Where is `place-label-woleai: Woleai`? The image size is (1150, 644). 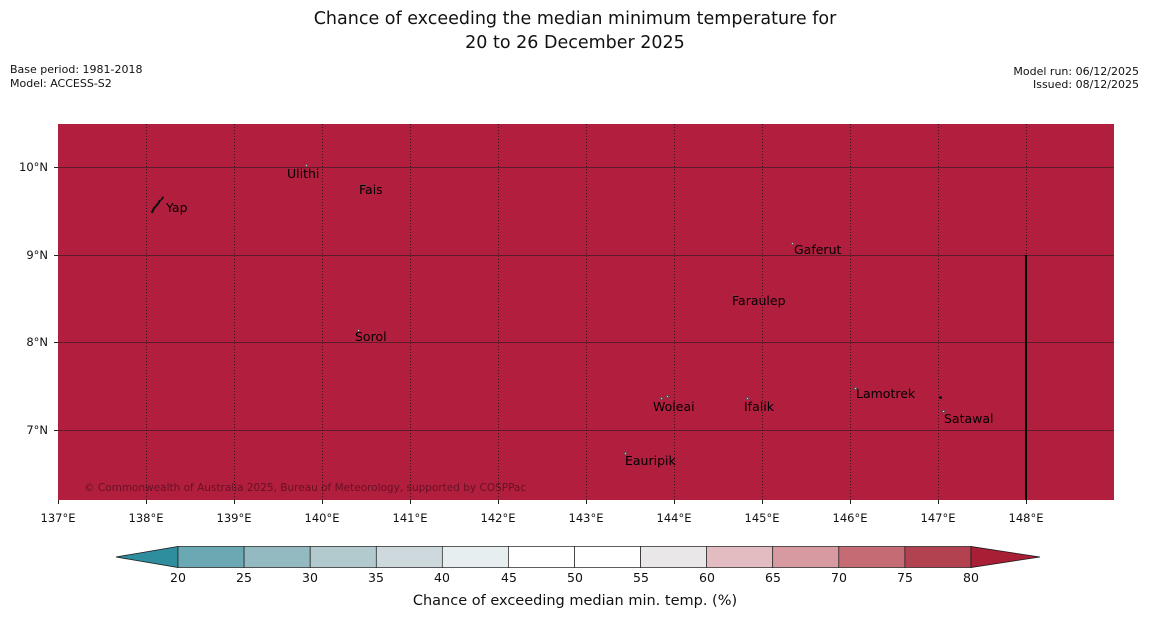 place-label-woleai: Woleai is located at coordinates (674, 406).